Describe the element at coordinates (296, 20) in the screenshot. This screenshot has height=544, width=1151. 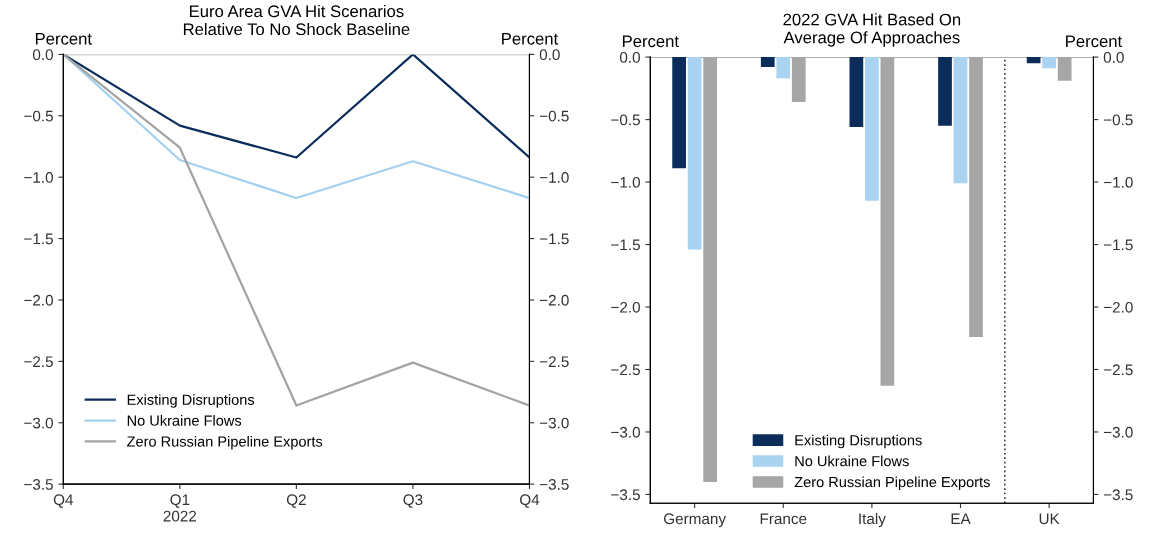
I see `chart-title: Euro Area GVA Hit Scenarios Relative To No Shock Baseline` at that location.